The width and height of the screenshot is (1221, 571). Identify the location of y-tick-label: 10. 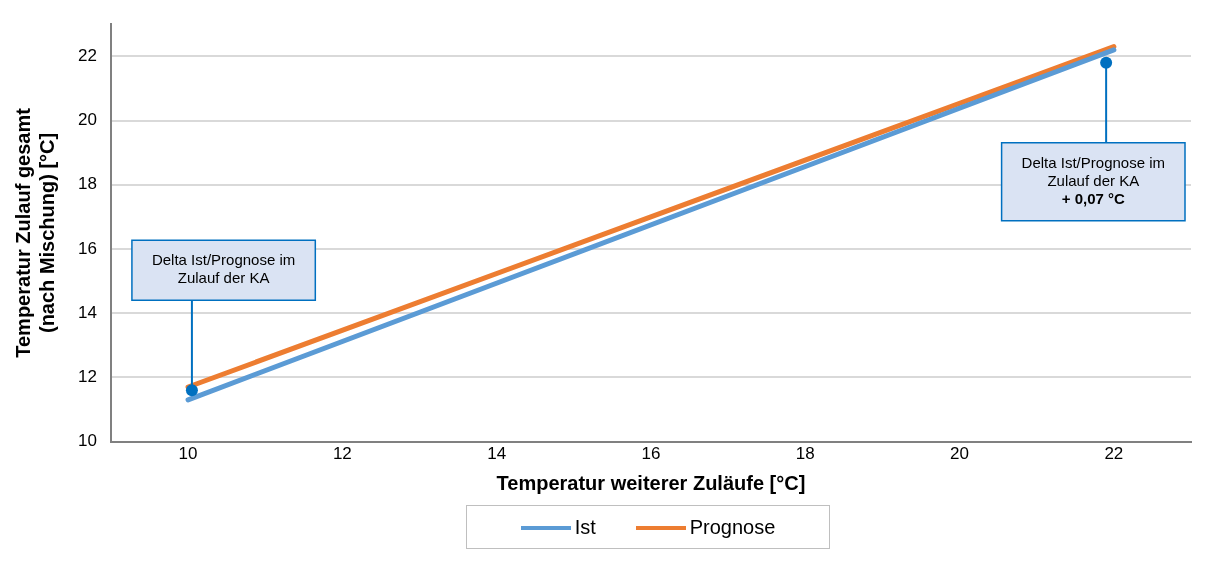
(87, 441).